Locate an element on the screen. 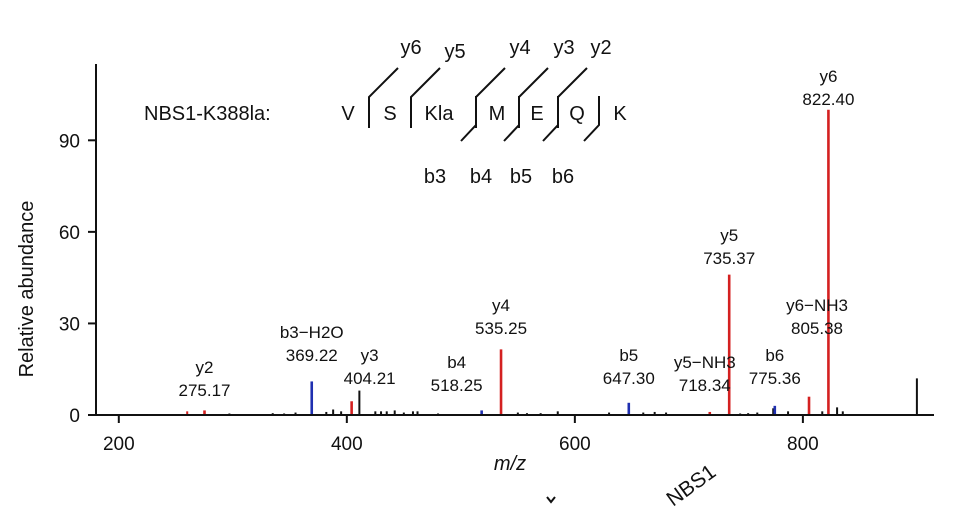 The height and width of the screenshot is (507, 961). peak-label-y3: y3 404.21 is located at coordinates (370, 367).